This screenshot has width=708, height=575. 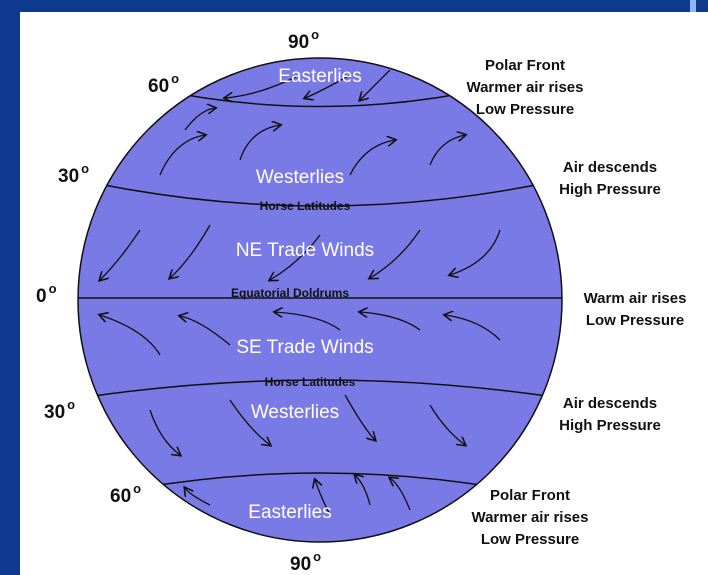 What do you see at coordinates (305, 250) in the screenshot?
I see `zone-label: NE Trade Winds` at bounding box center [305, 250].